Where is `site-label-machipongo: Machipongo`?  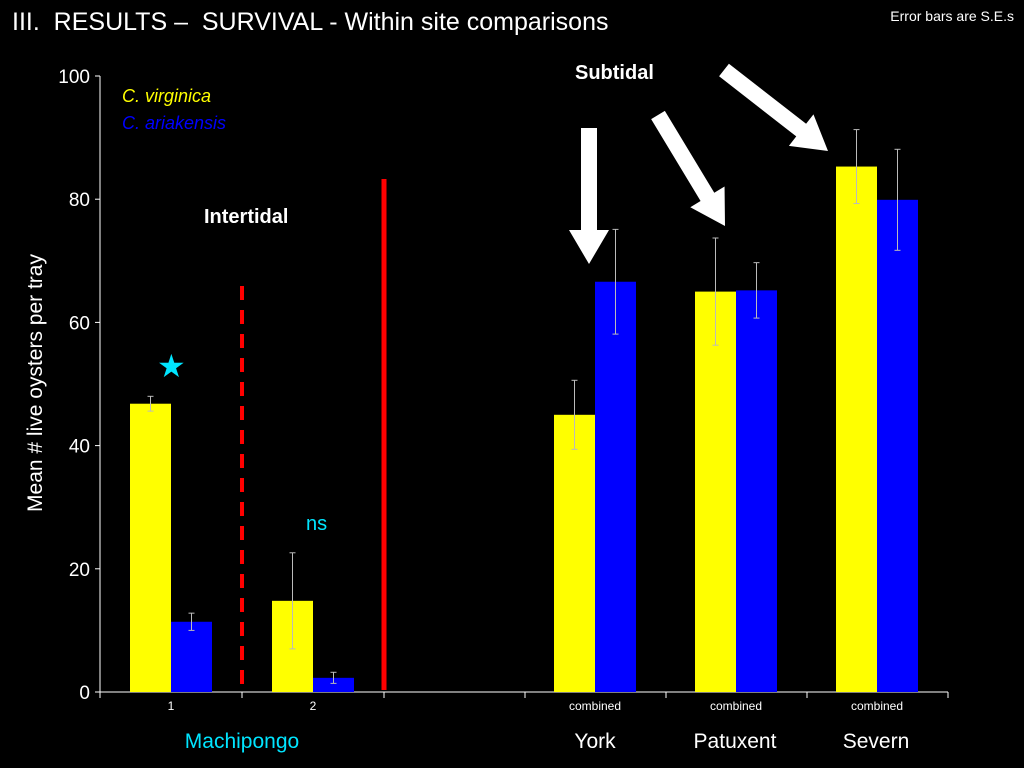 site-label-machipongo: Machipongo is located at coordinates (242, 741).